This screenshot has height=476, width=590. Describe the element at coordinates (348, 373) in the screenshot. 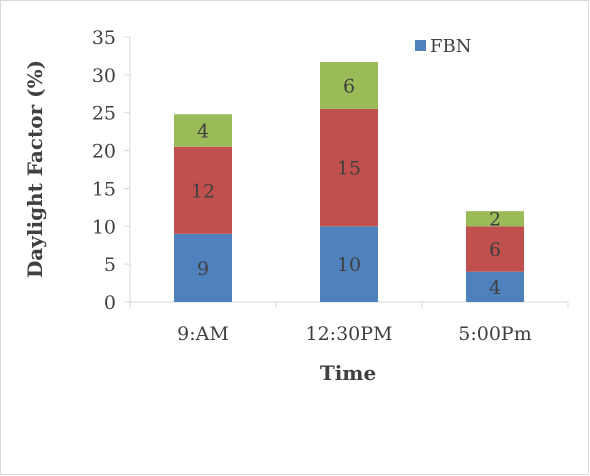

I see `x-axis-title: Time` at that location.